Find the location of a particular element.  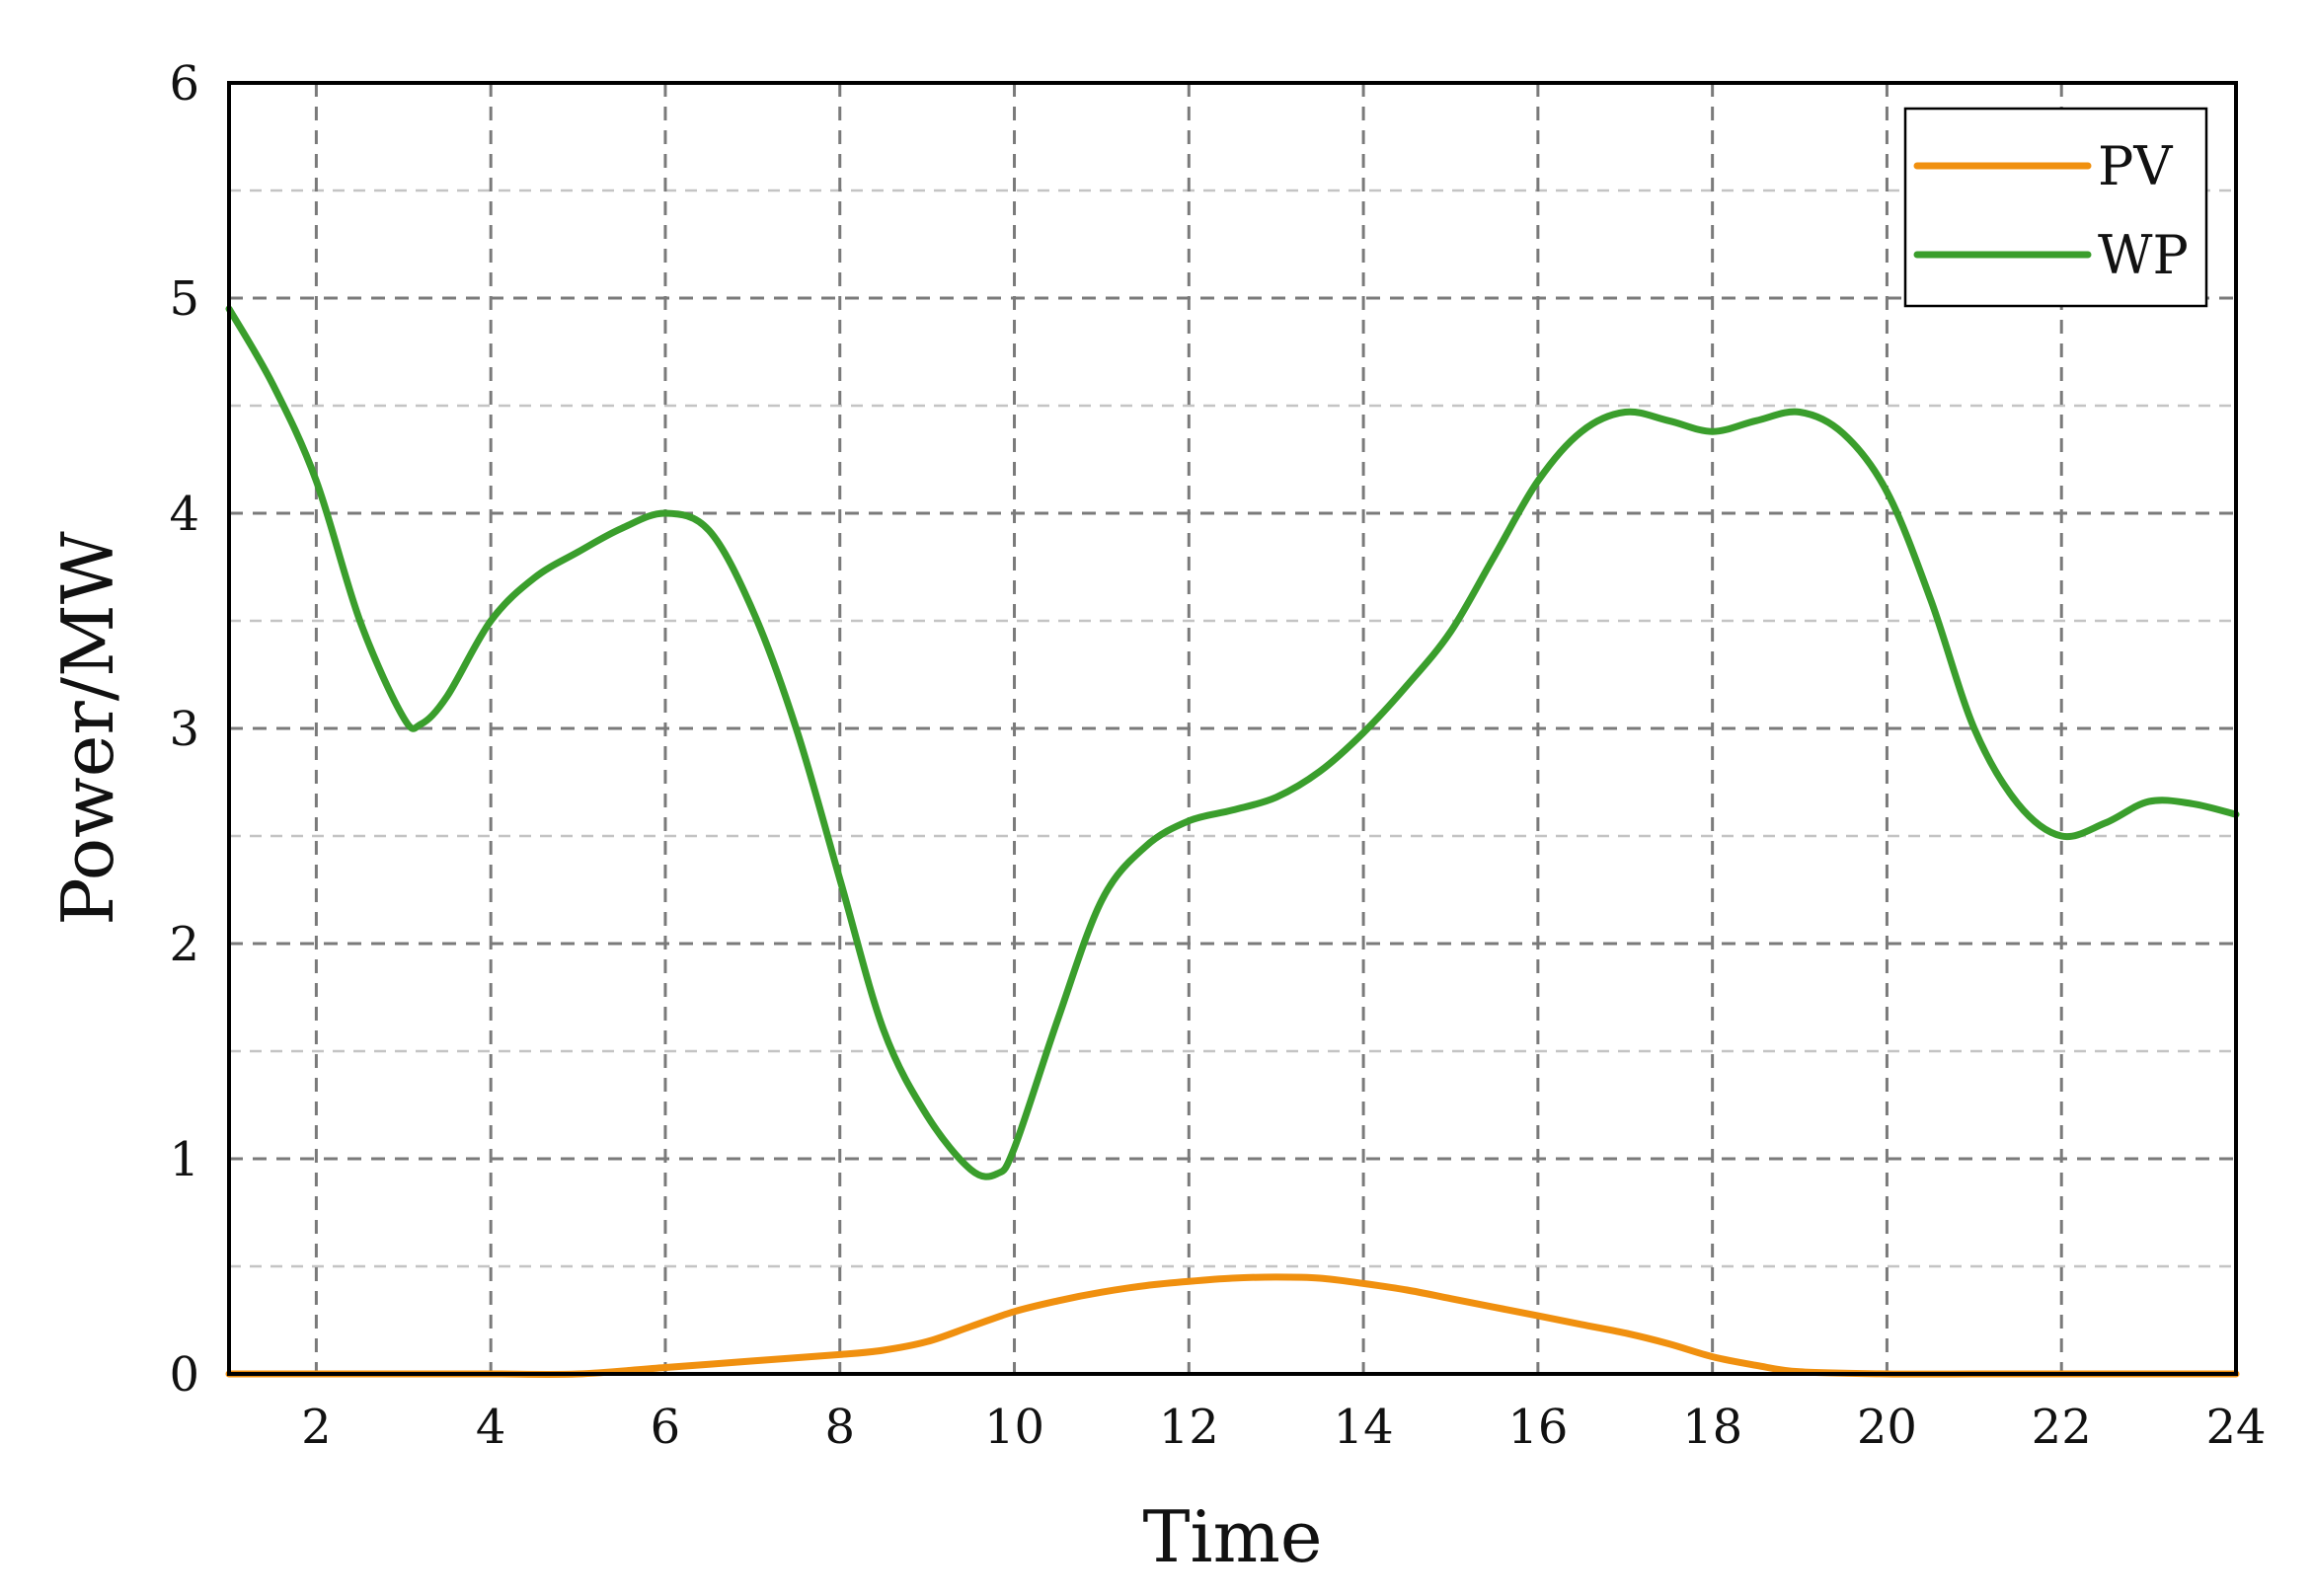

y-tick-label: 1 is located at coordinates (184, 1159).